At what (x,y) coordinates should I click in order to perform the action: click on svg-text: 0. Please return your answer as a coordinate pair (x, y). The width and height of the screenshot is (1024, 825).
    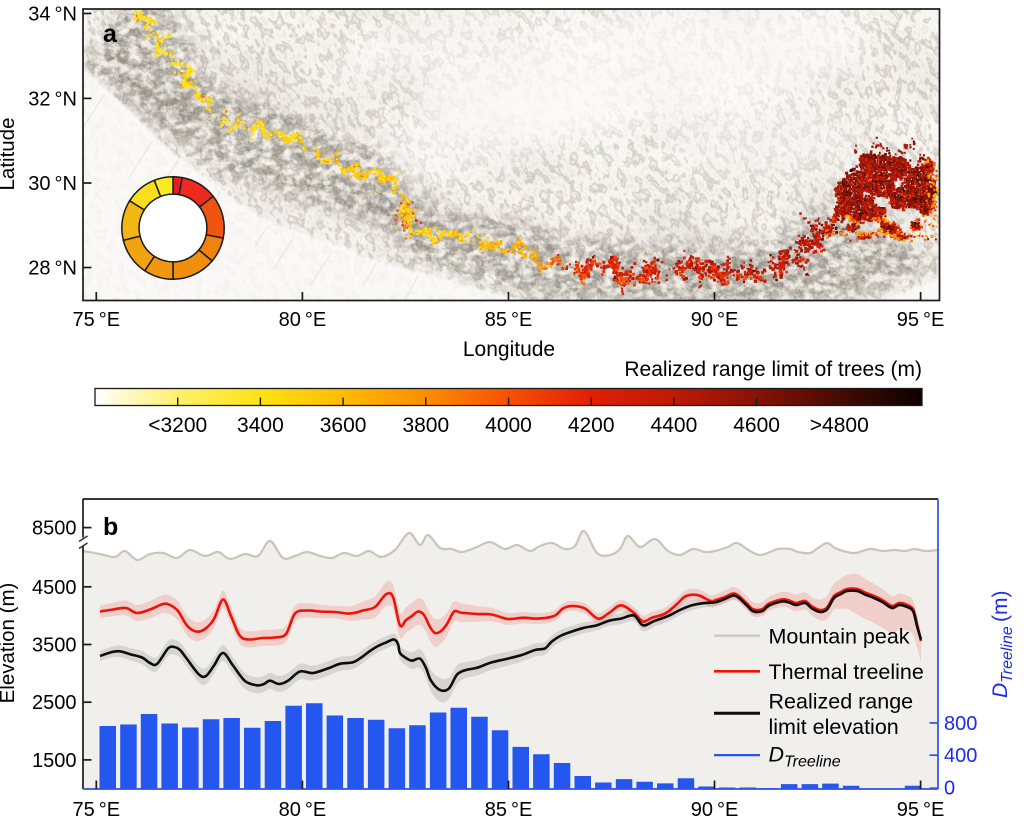
    Looking at the image, I should click on (949, 788).